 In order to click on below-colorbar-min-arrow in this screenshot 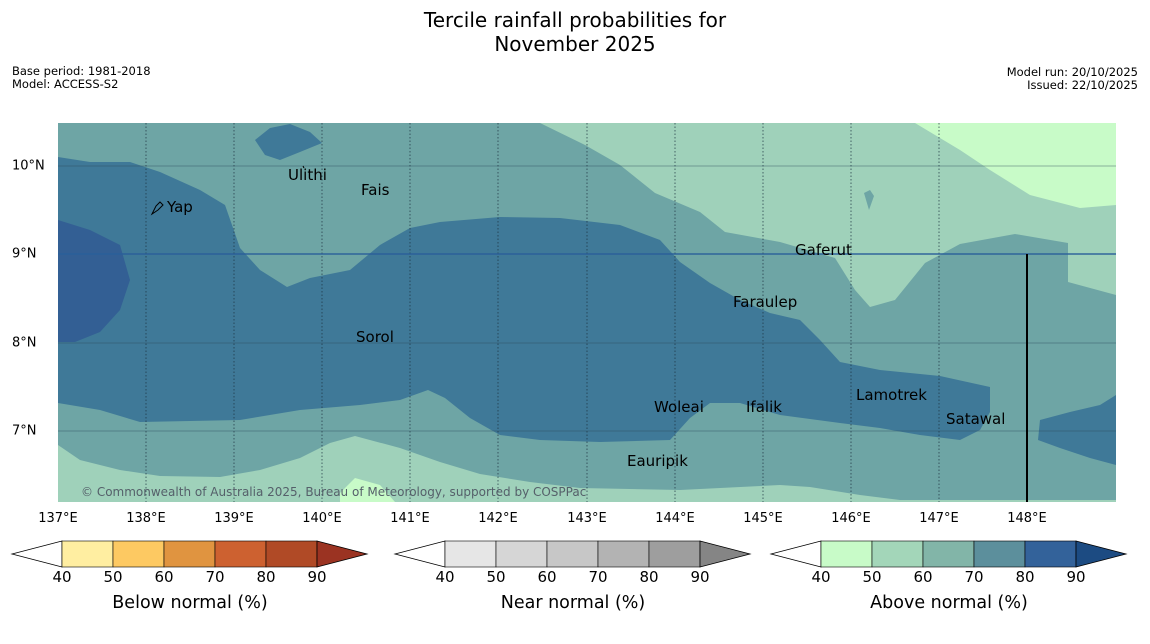, I will do `click(36, 554)`.